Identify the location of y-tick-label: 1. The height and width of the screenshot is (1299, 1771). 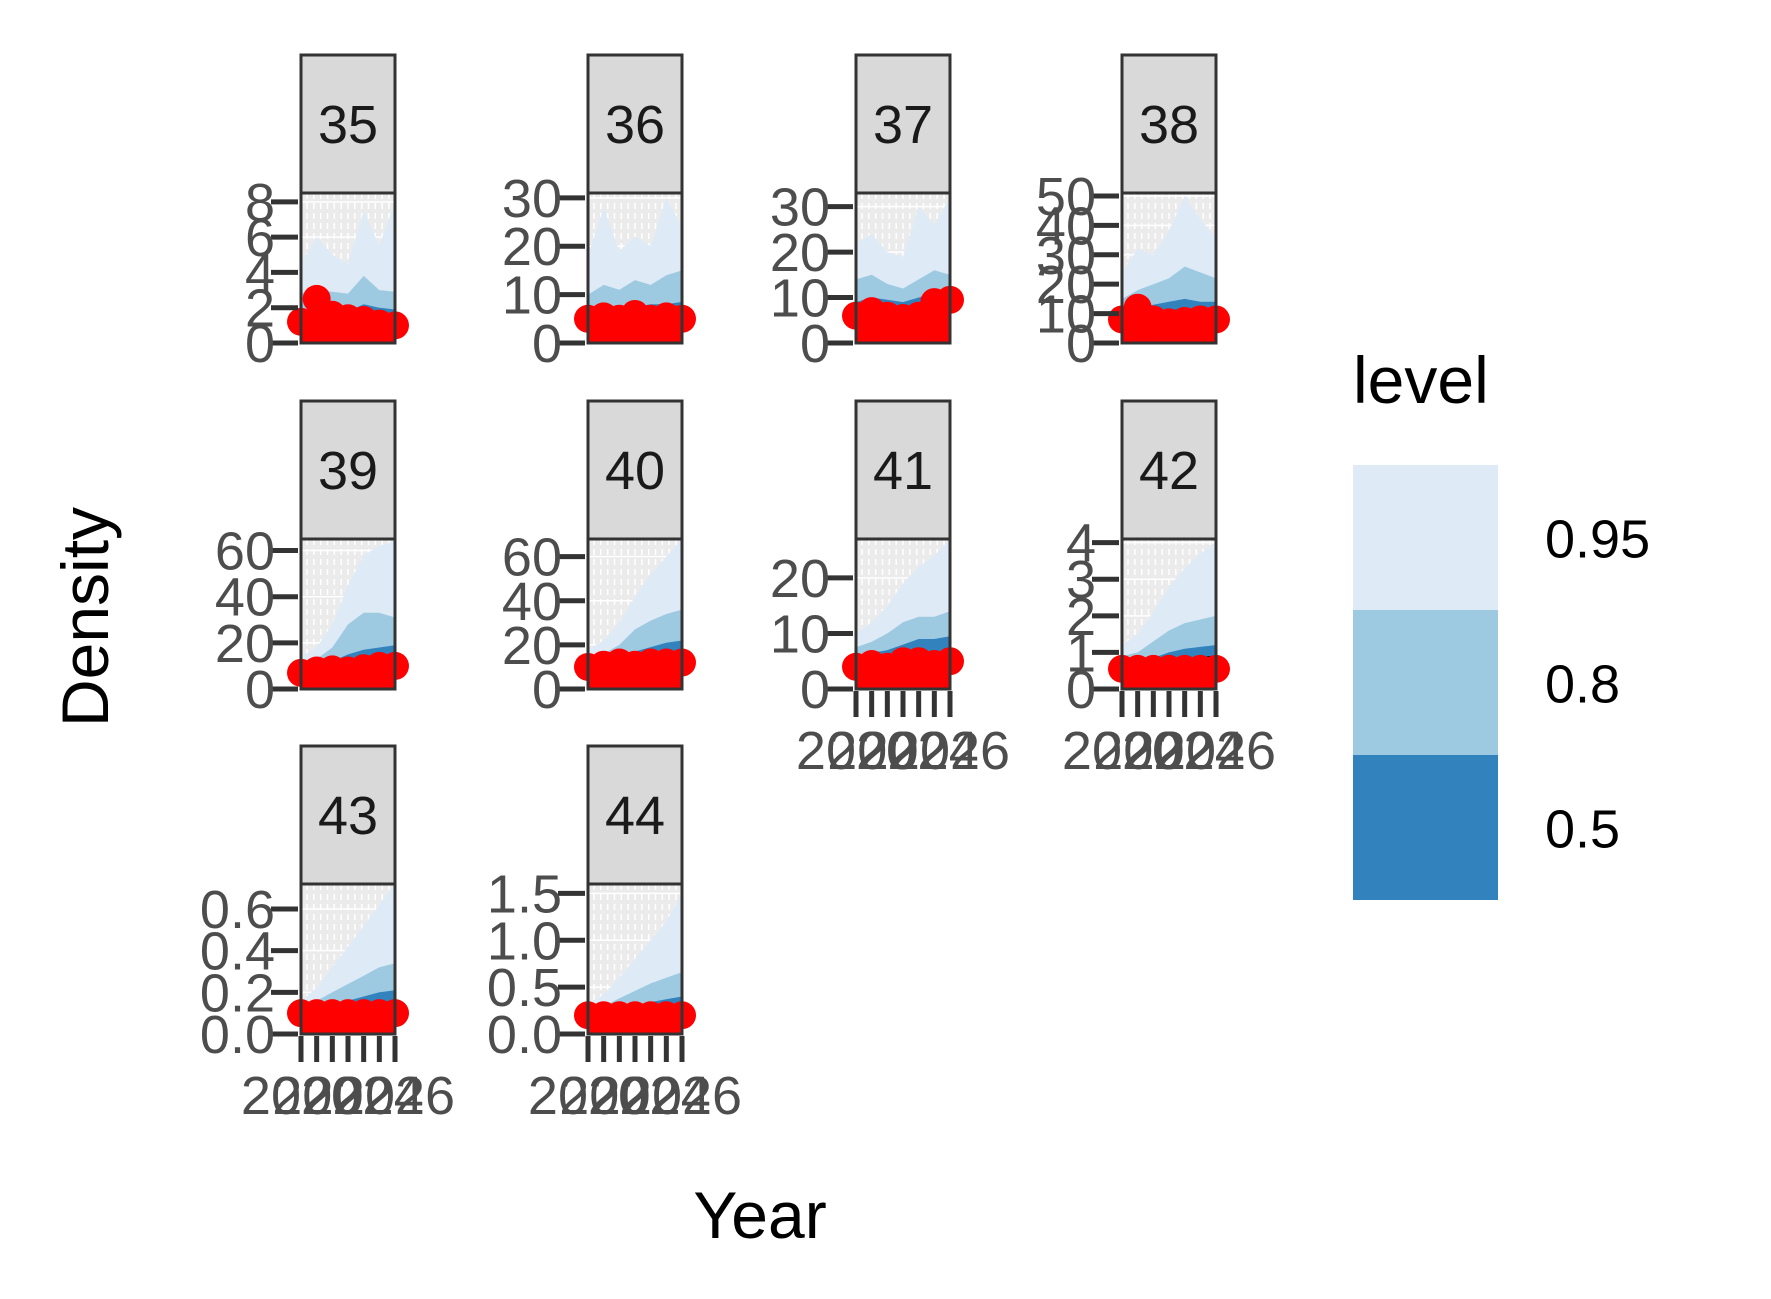
(1081, 653).